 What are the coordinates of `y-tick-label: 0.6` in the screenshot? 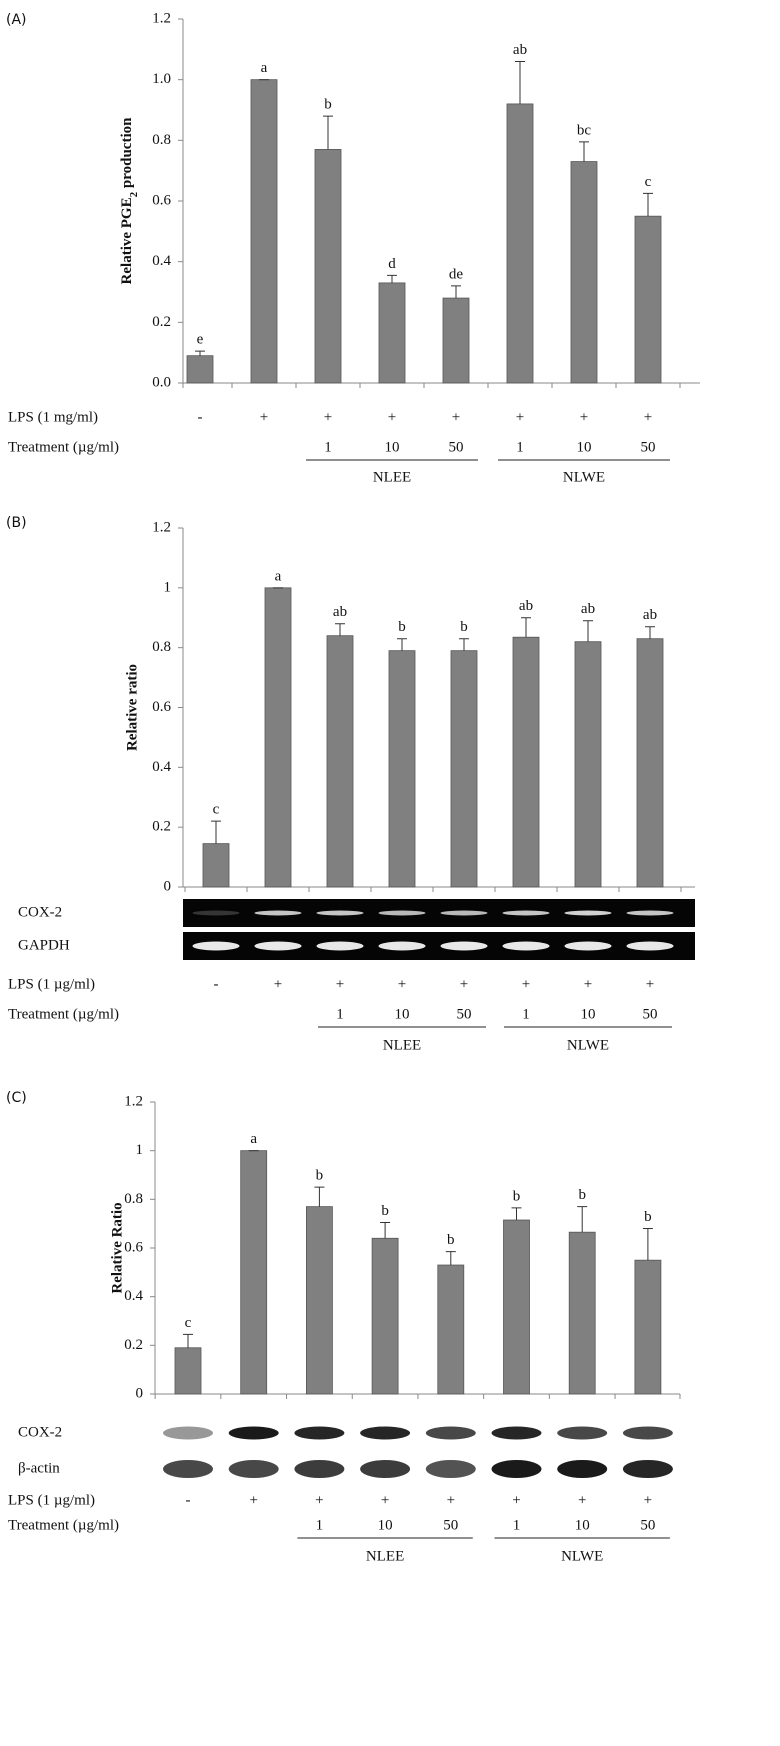 It's located at (133, 1247).